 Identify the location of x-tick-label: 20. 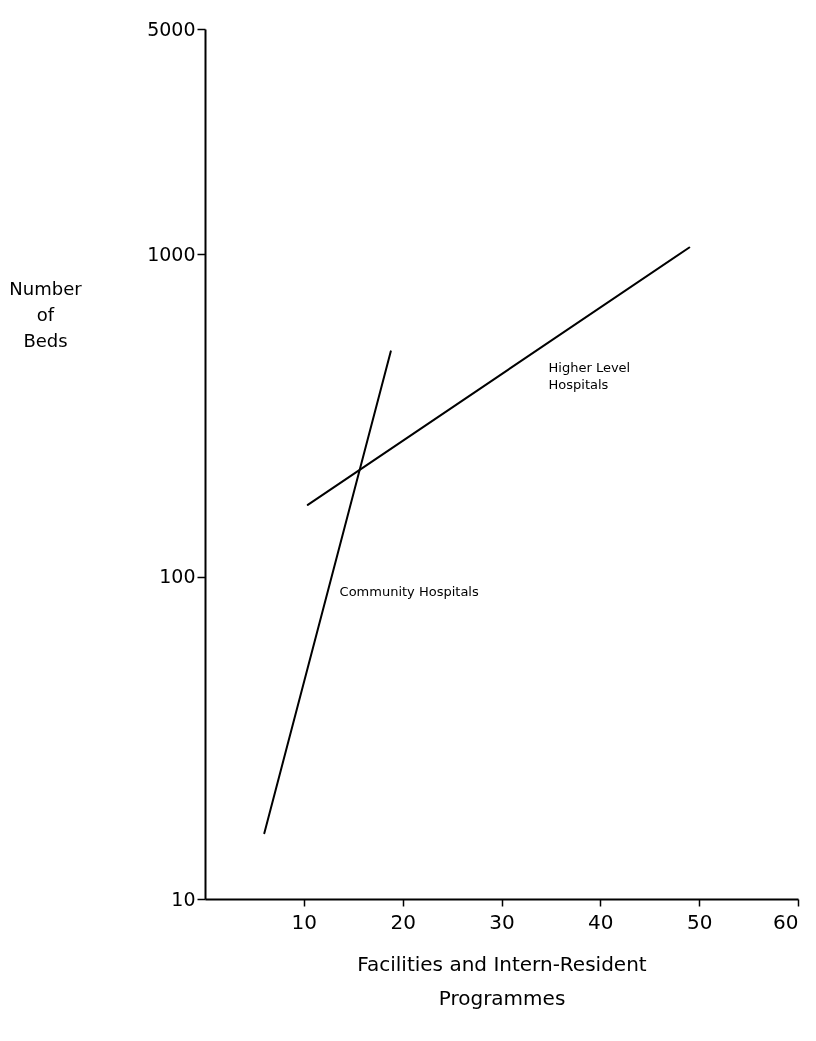
(403, 921).